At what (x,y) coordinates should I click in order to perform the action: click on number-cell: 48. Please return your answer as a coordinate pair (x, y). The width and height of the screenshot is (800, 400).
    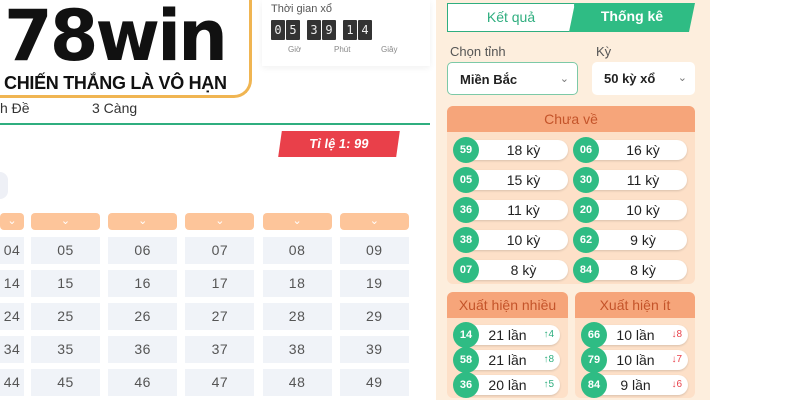
    Looking at the image, I should click on (297, 382).